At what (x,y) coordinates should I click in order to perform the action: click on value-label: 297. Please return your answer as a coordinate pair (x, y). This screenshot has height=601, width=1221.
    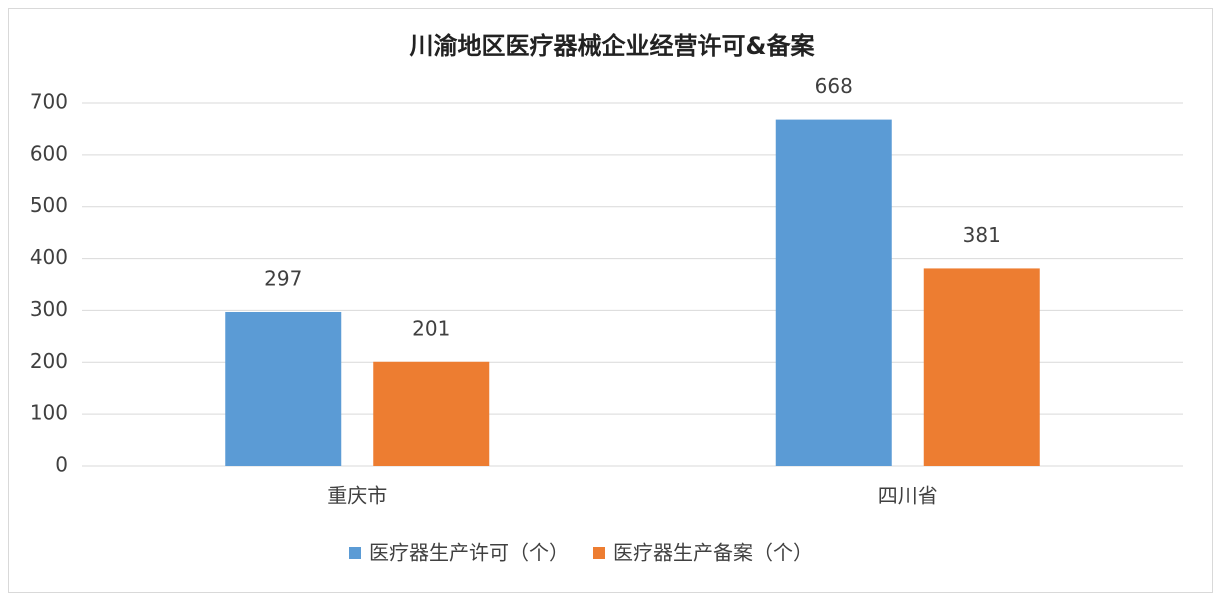
    Looking at the image, I should click on (283, 278).